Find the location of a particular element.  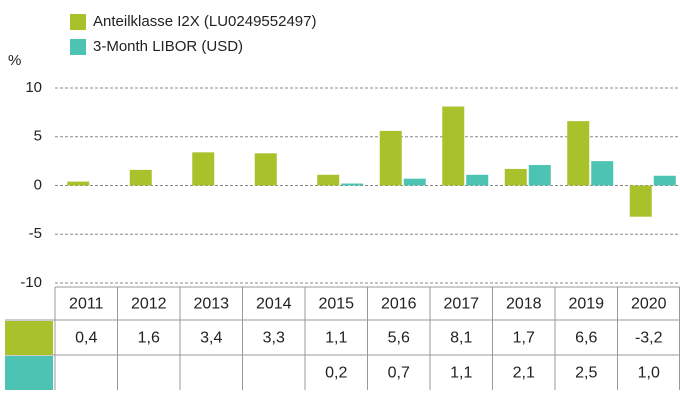

y-axis-label: % is located at coordinates (14, 60).